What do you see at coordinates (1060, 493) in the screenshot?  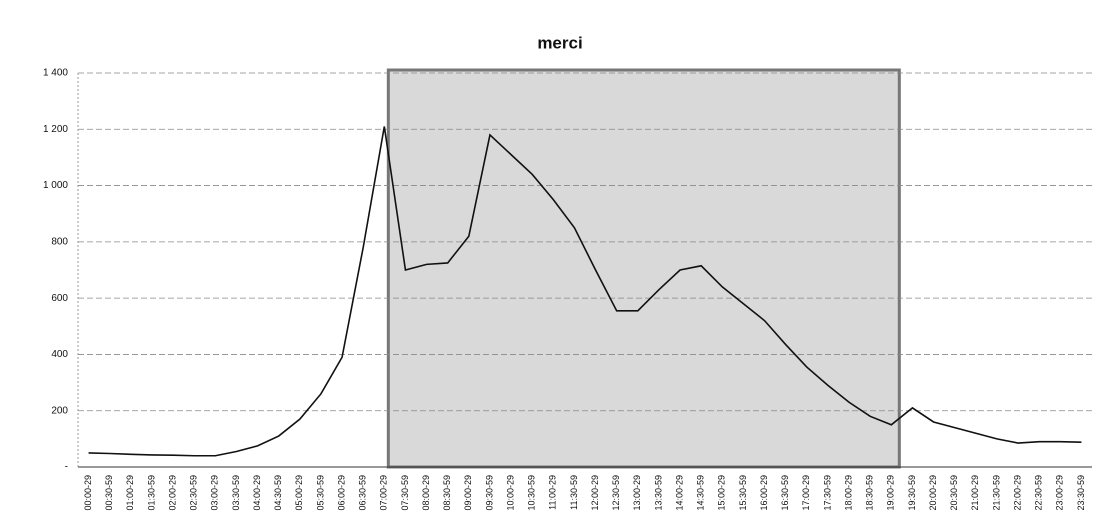 I see `x-tick-label: 23:00-29` at bounding box center [1060, 493].